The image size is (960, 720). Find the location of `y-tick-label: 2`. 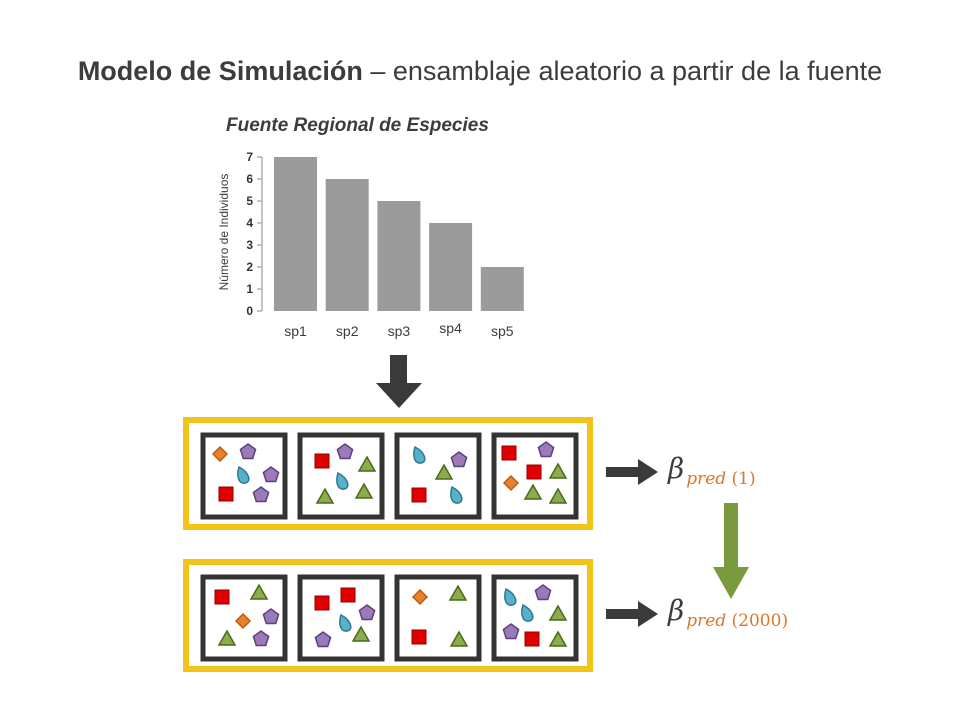

y-tick-label: 2 is located at coordinates (249, 267).